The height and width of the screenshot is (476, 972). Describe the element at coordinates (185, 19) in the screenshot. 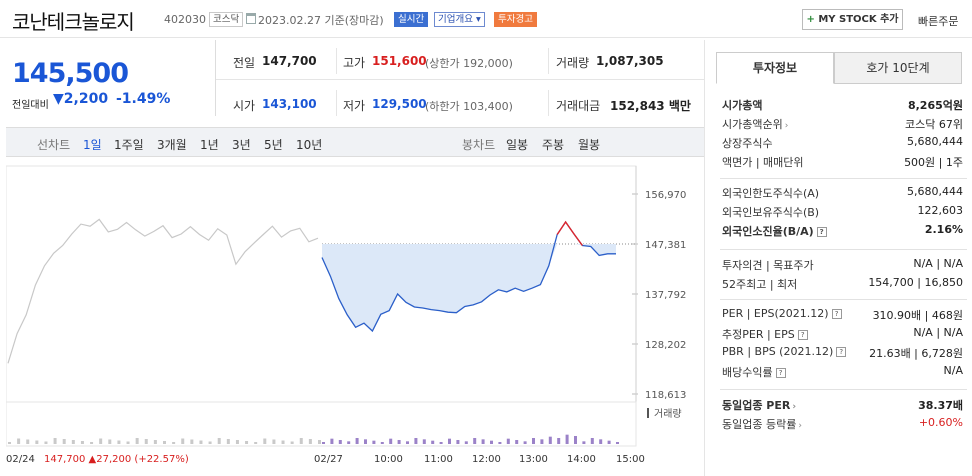

I see `stock-code: 402030` at that location.